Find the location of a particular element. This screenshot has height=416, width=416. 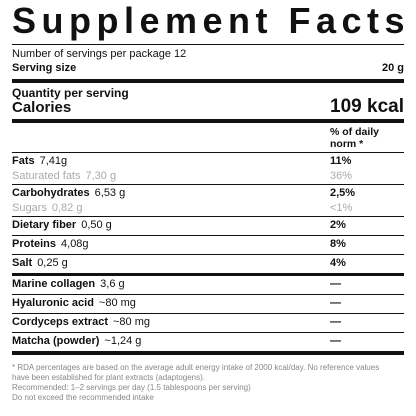

nutrient-name: Cordyceps extract is located at coordinates (60, 322).